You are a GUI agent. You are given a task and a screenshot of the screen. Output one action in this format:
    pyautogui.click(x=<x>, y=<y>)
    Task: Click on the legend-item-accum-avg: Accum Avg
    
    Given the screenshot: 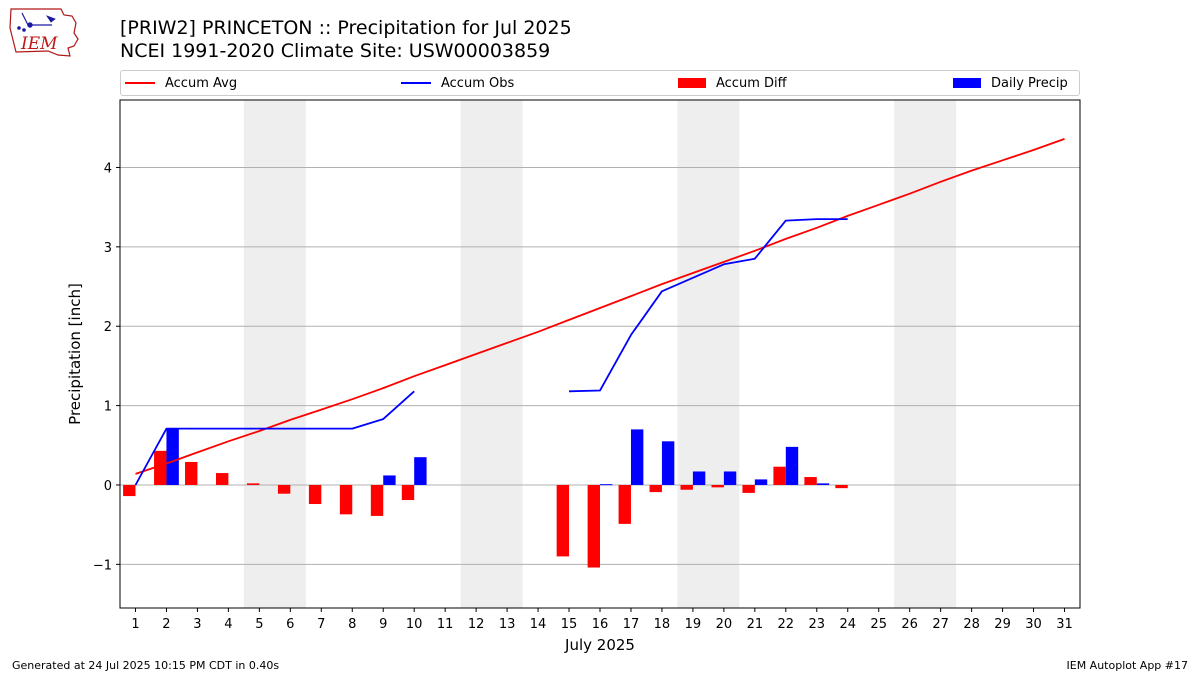 What is the action you would take?
    pyautogui.click(x=181, y=83)
    